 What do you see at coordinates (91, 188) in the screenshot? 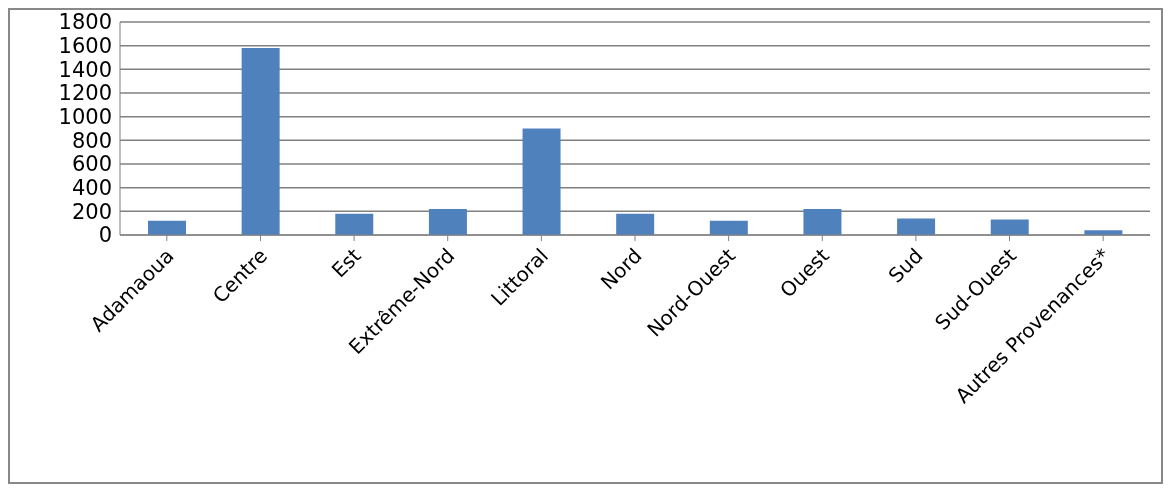
I see `y-tick-label: 400` at bounding box center [91, 188].